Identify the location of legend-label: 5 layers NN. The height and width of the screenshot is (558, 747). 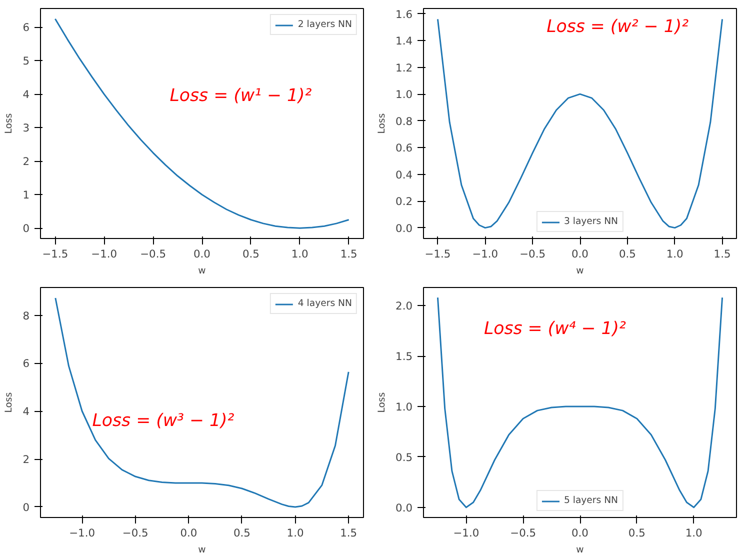
(591, 500).